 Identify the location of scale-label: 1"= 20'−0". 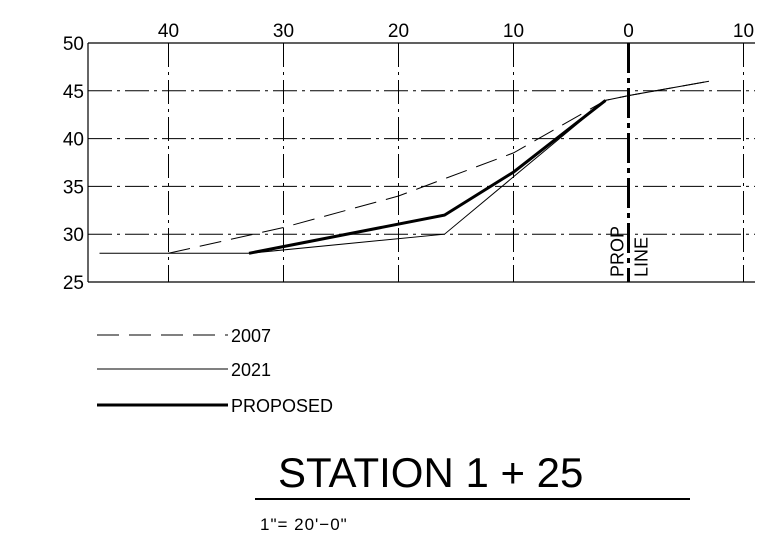
(304, 524).